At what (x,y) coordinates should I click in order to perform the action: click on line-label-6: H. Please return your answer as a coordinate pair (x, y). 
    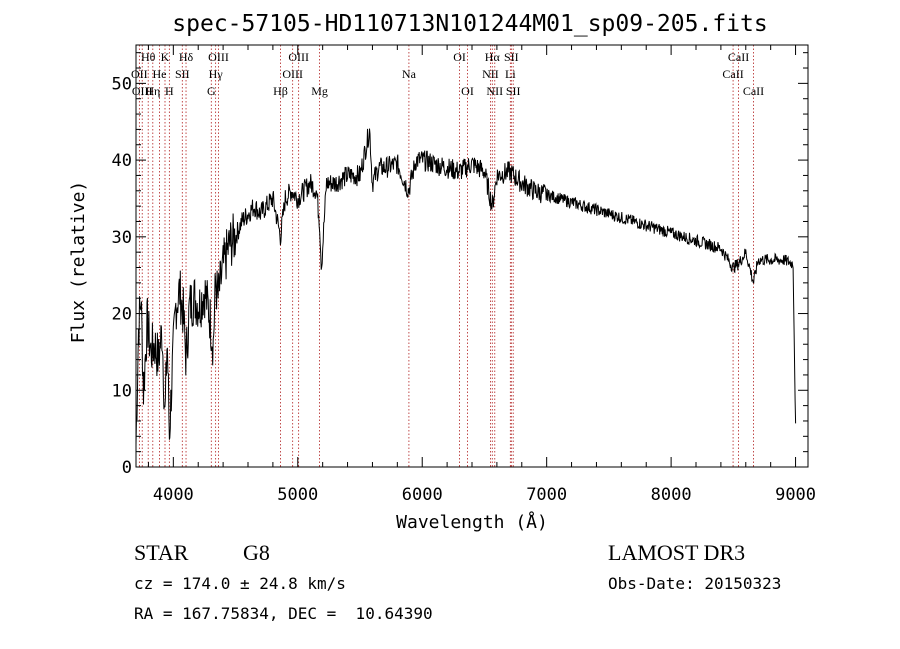
    Looking at the image, I should click on (169, 91).